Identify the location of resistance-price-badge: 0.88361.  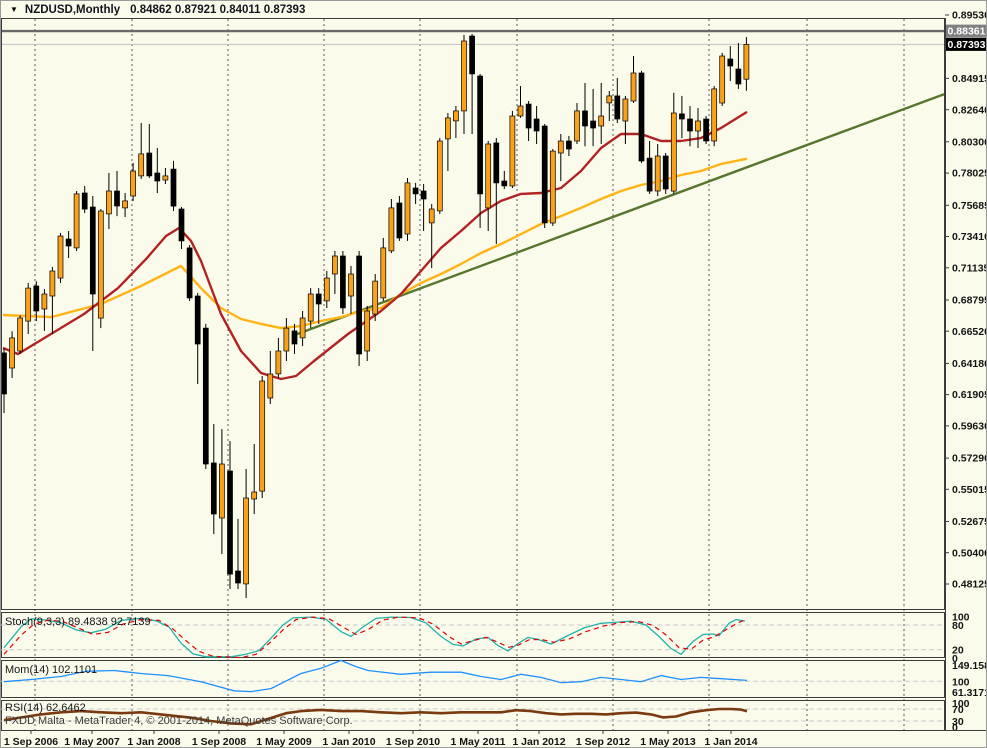
(966, 31).